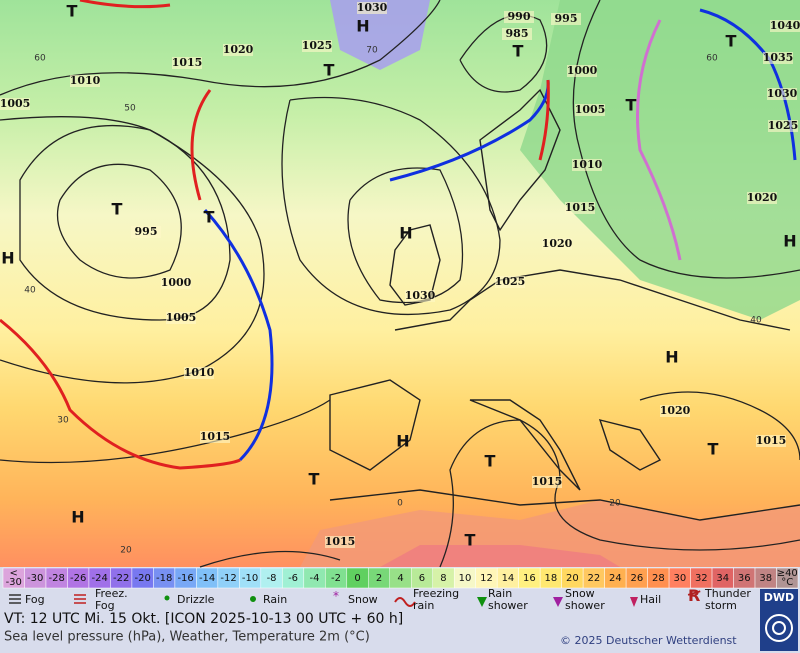 The image size is (800, 653). What do you see at coordinates (78, 578) in the screenshot?
I see `scale-label: -26` at bounding box center [78, 578].